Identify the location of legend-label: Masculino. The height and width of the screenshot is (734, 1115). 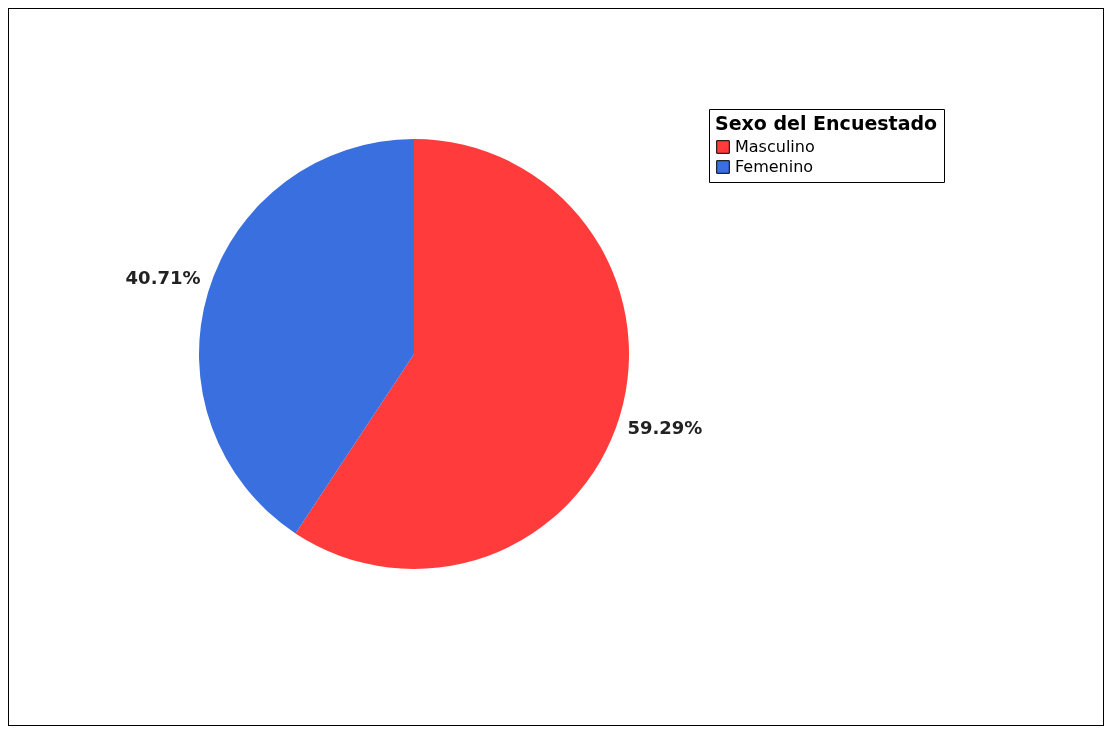
(775, 146).